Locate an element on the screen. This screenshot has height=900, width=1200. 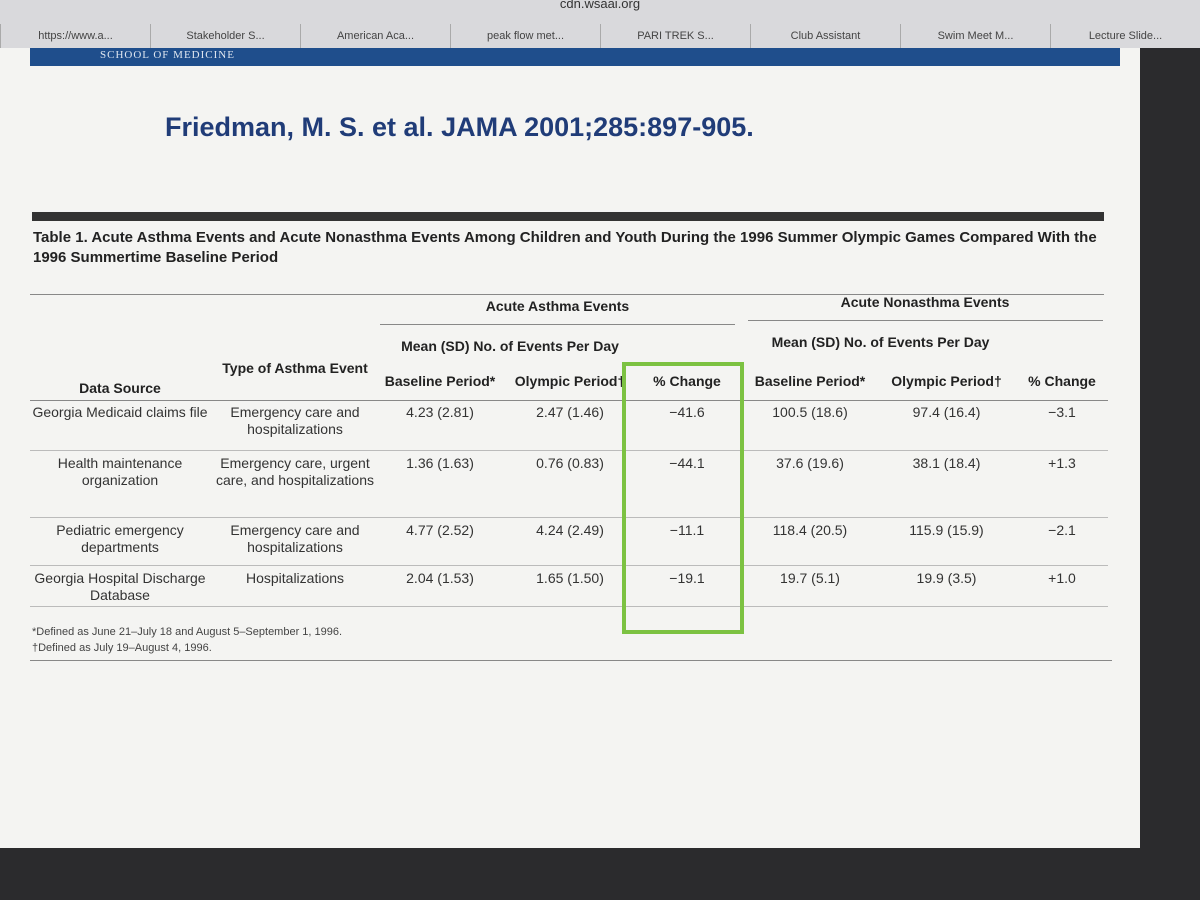
footnote: †Defined as July 19–August 4, 1996. is located at coordinates (122, 648).